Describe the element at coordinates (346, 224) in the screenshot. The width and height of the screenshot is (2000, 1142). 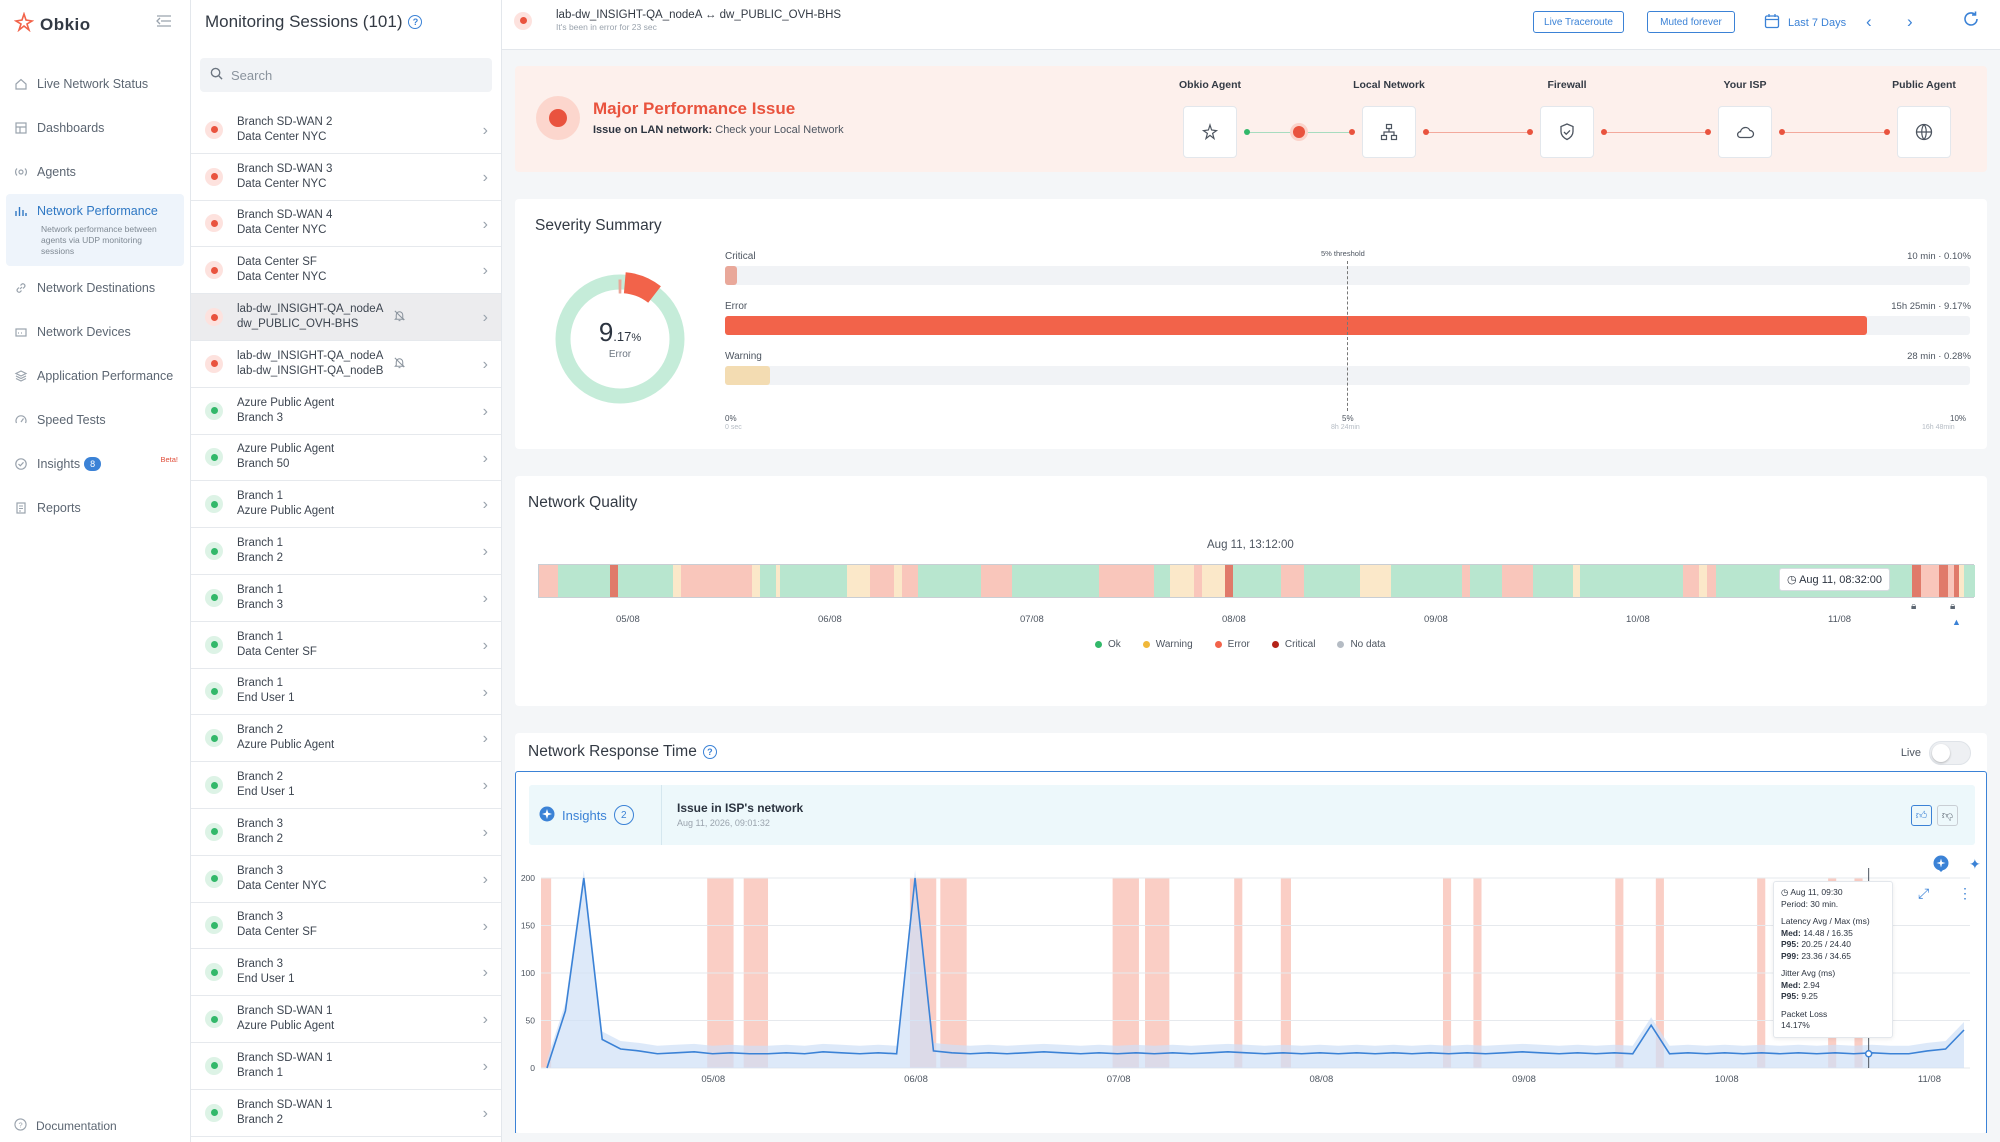
I see `session-row: Branch SD-WAN 4 Data Center NYC ›` at that location.